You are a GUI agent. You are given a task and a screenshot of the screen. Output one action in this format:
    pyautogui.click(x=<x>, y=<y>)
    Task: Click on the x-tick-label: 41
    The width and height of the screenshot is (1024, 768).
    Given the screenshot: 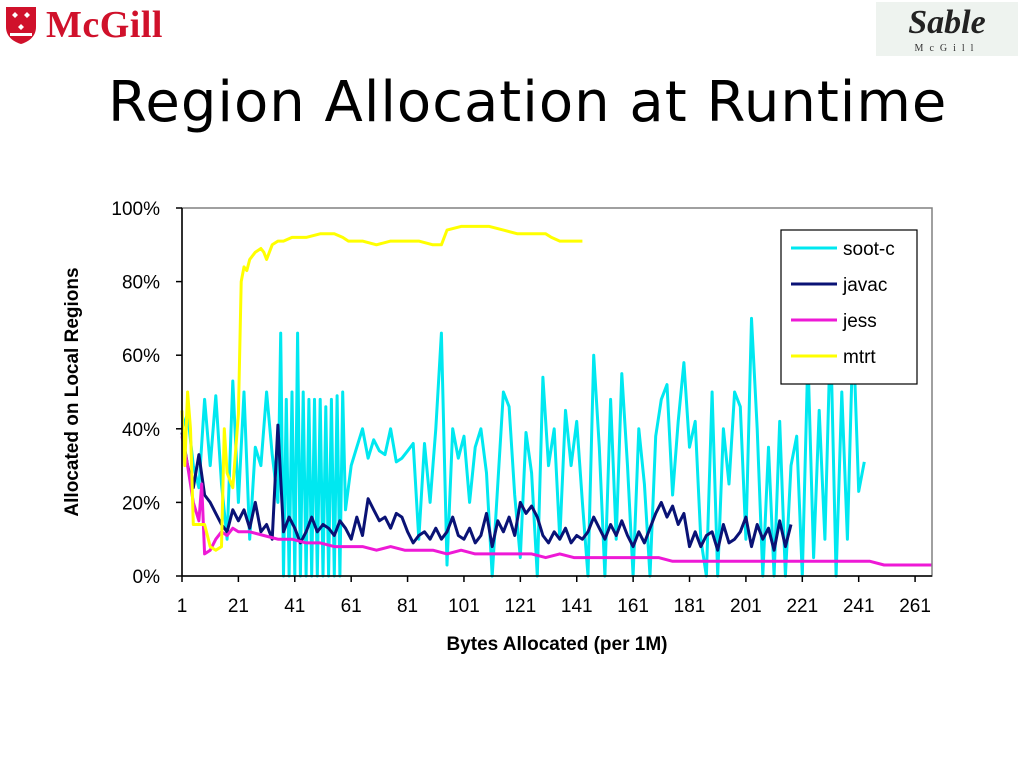 What is the action you would take?
    pyautogui.click(x=294, y=606)
    